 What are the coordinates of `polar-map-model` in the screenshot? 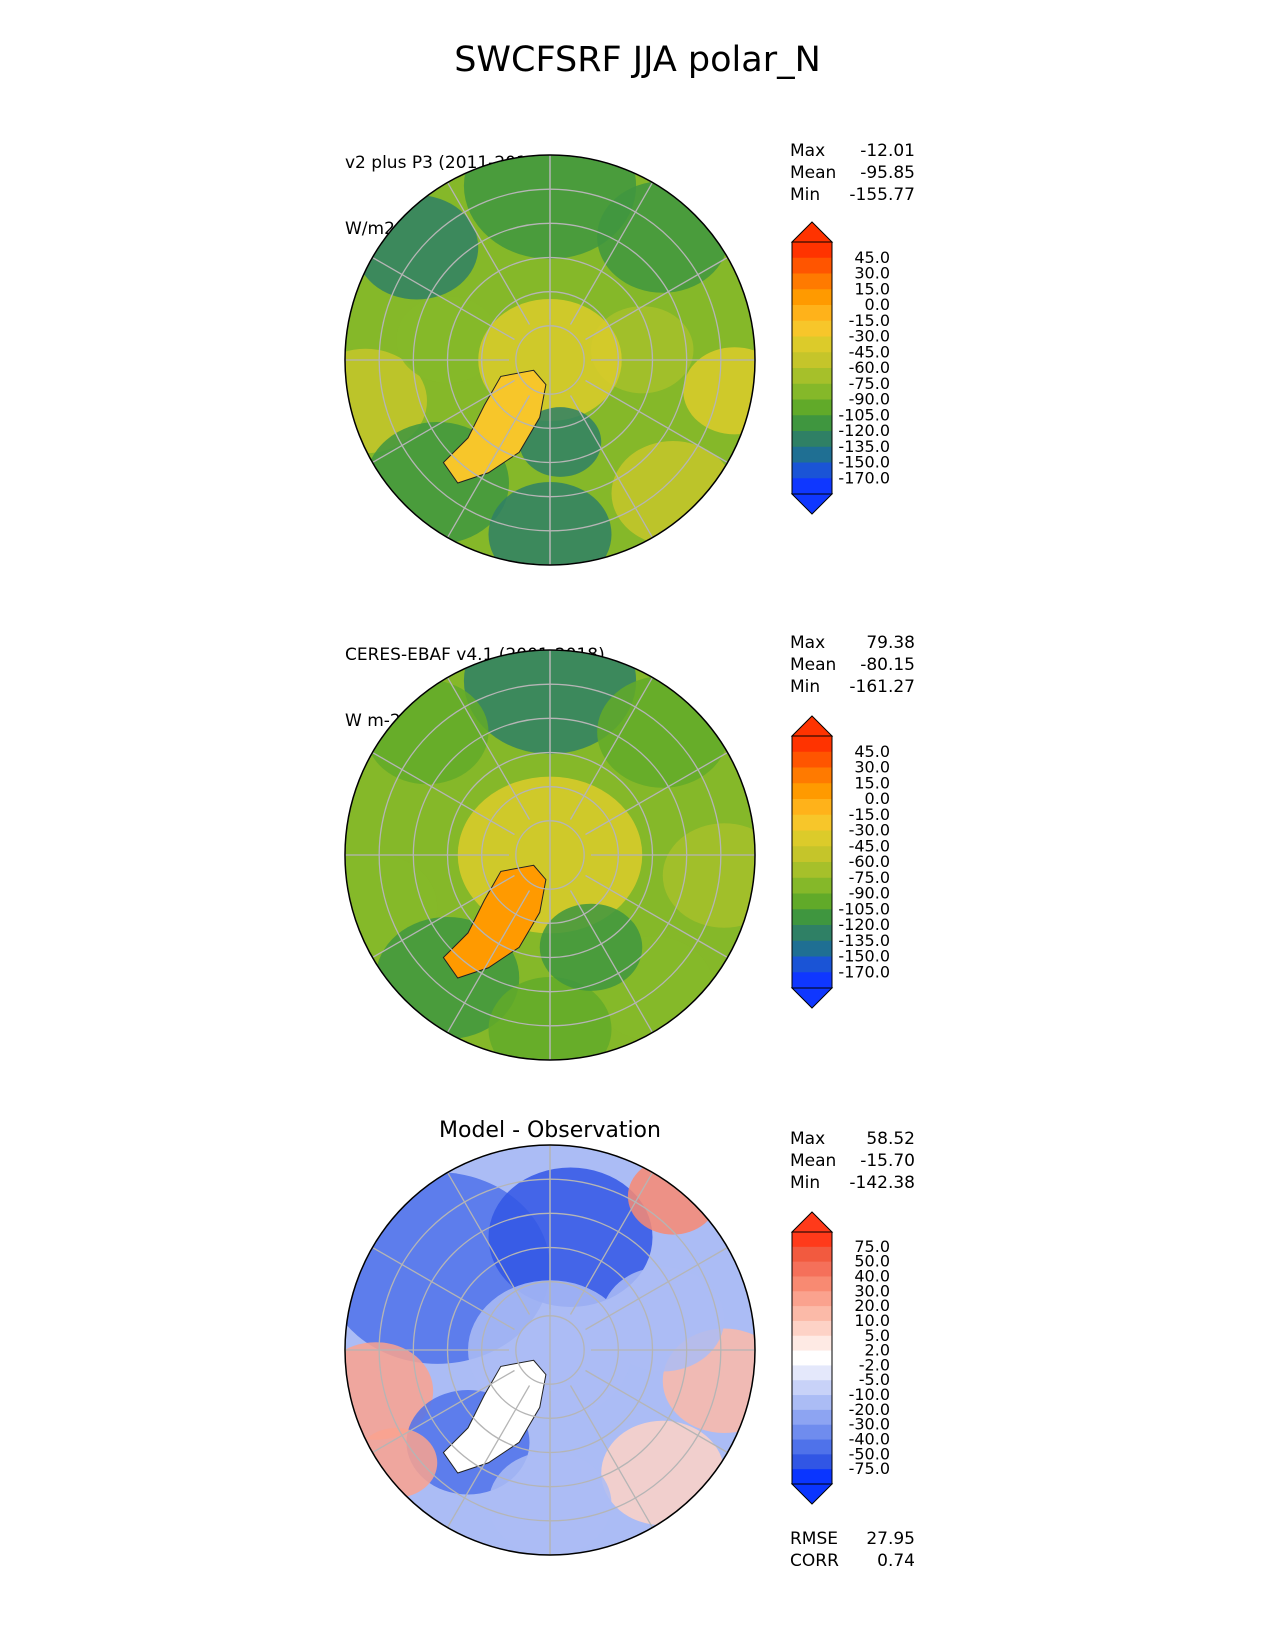 It's located at (550, 360).